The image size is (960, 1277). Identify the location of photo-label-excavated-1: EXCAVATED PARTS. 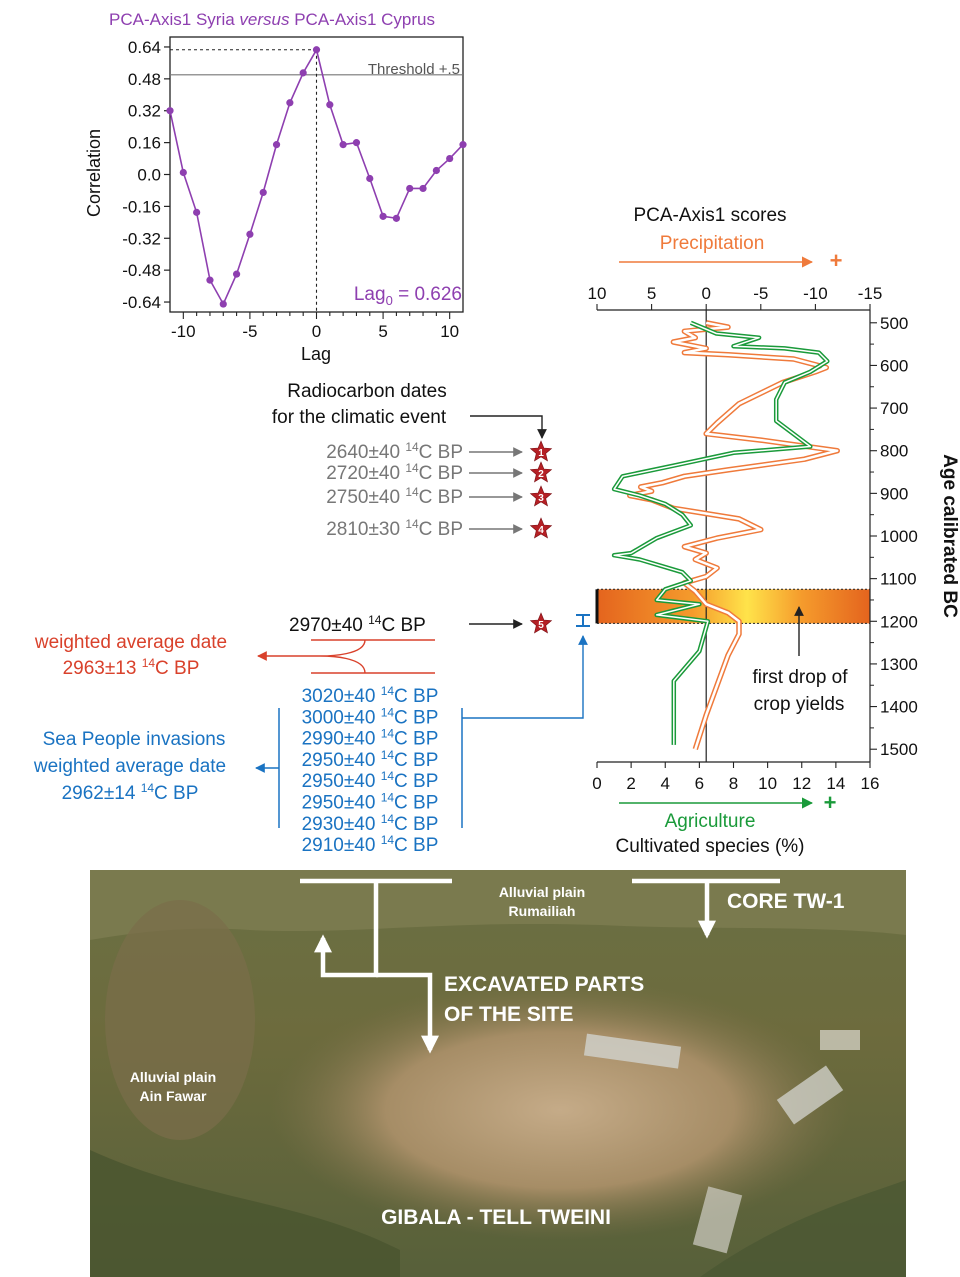
(544, 984).